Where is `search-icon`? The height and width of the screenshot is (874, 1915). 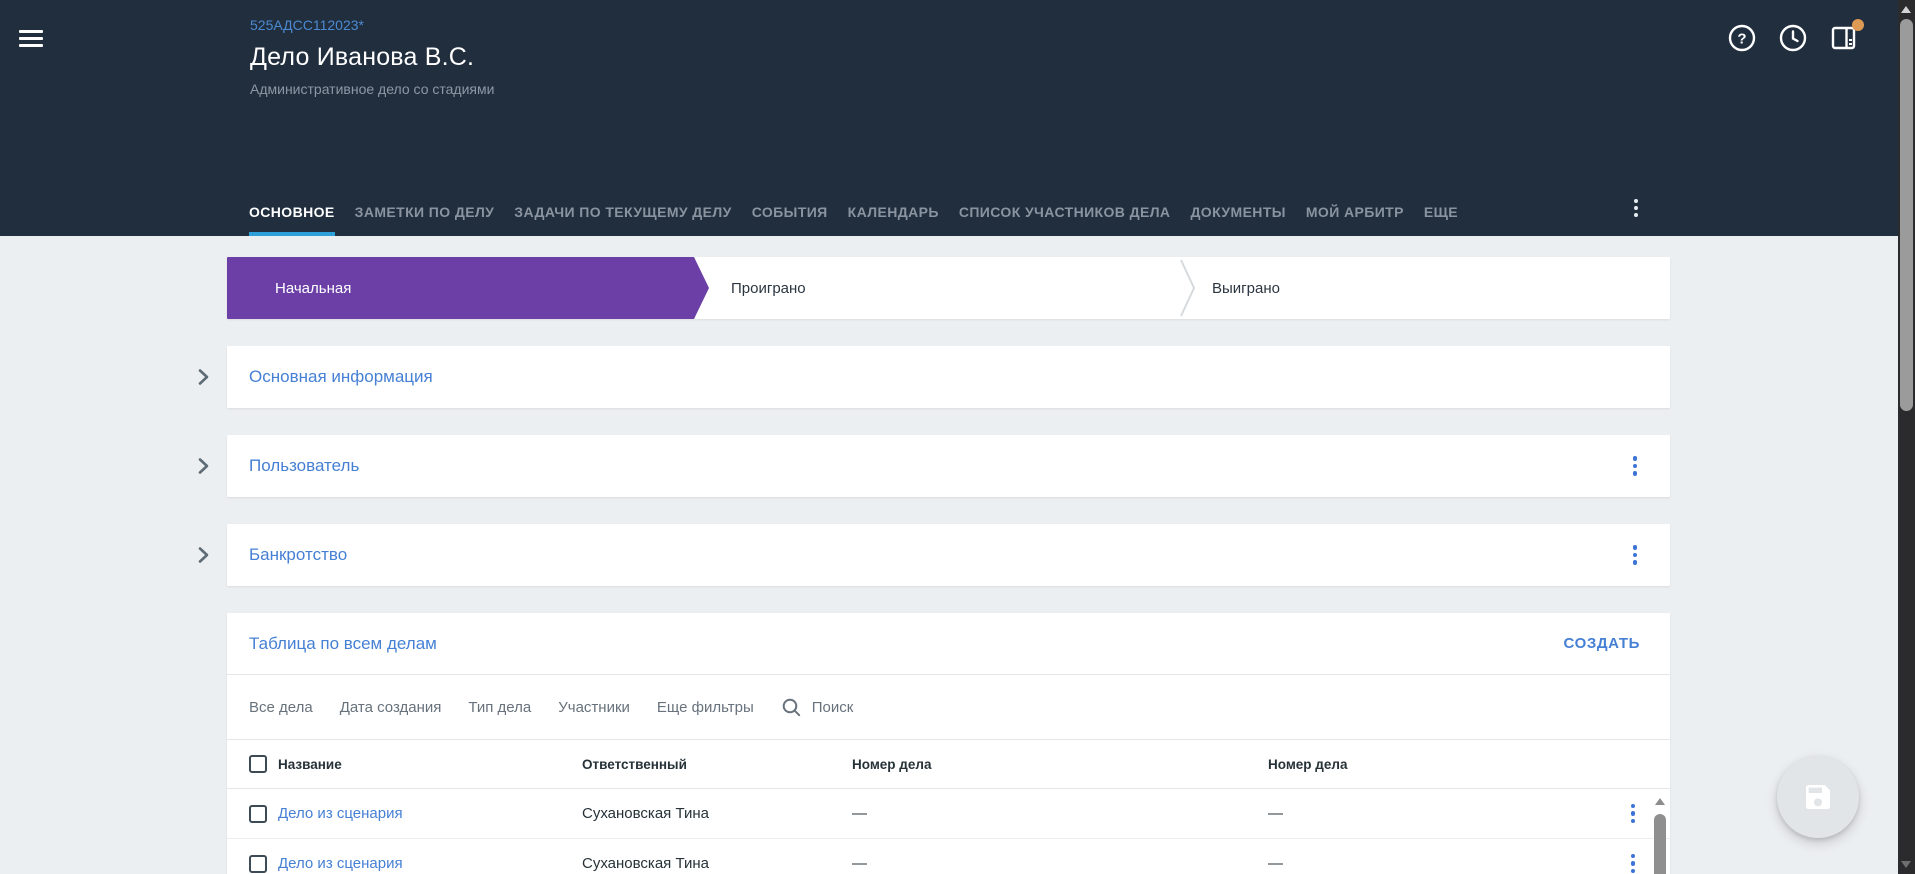 search-icon is located at coordinates (791, 707).